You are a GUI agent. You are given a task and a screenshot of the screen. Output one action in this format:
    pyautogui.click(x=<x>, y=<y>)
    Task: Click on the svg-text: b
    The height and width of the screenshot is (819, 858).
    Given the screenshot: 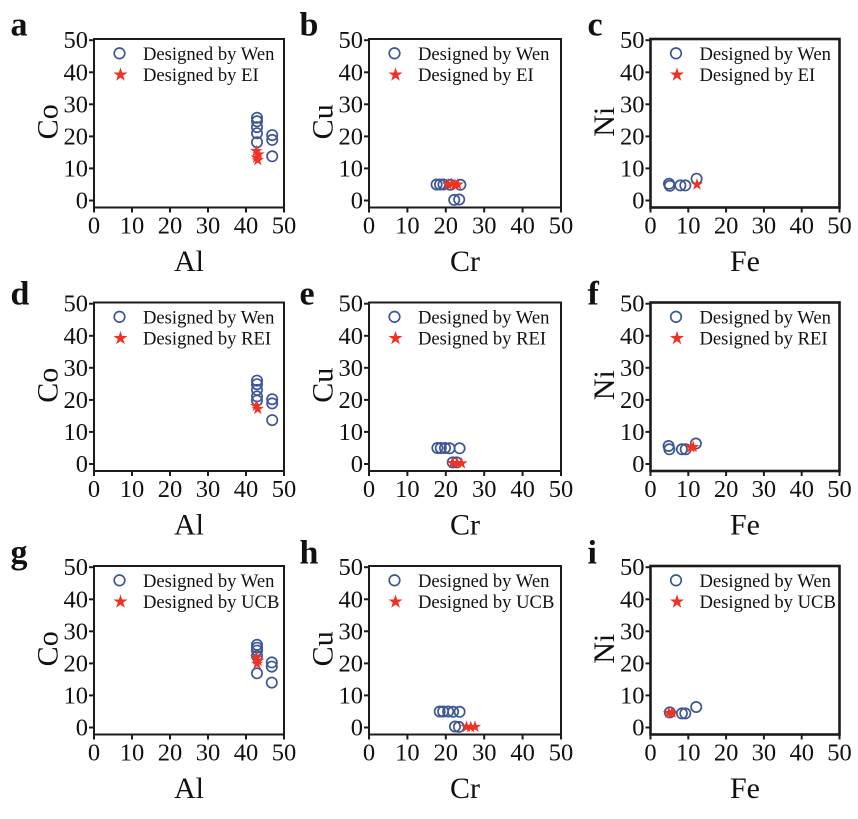 What is the action you would take?
    pyautogui.click(x=309, y=25)
    